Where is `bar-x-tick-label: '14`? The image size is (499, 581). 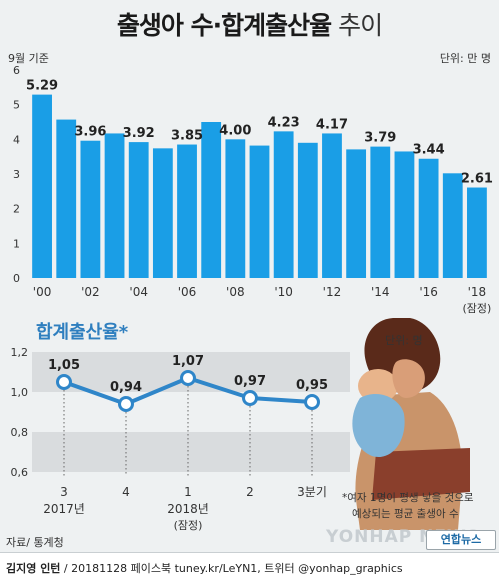
bar-x-tick-label: '14 is located at coordinates (380, 292).